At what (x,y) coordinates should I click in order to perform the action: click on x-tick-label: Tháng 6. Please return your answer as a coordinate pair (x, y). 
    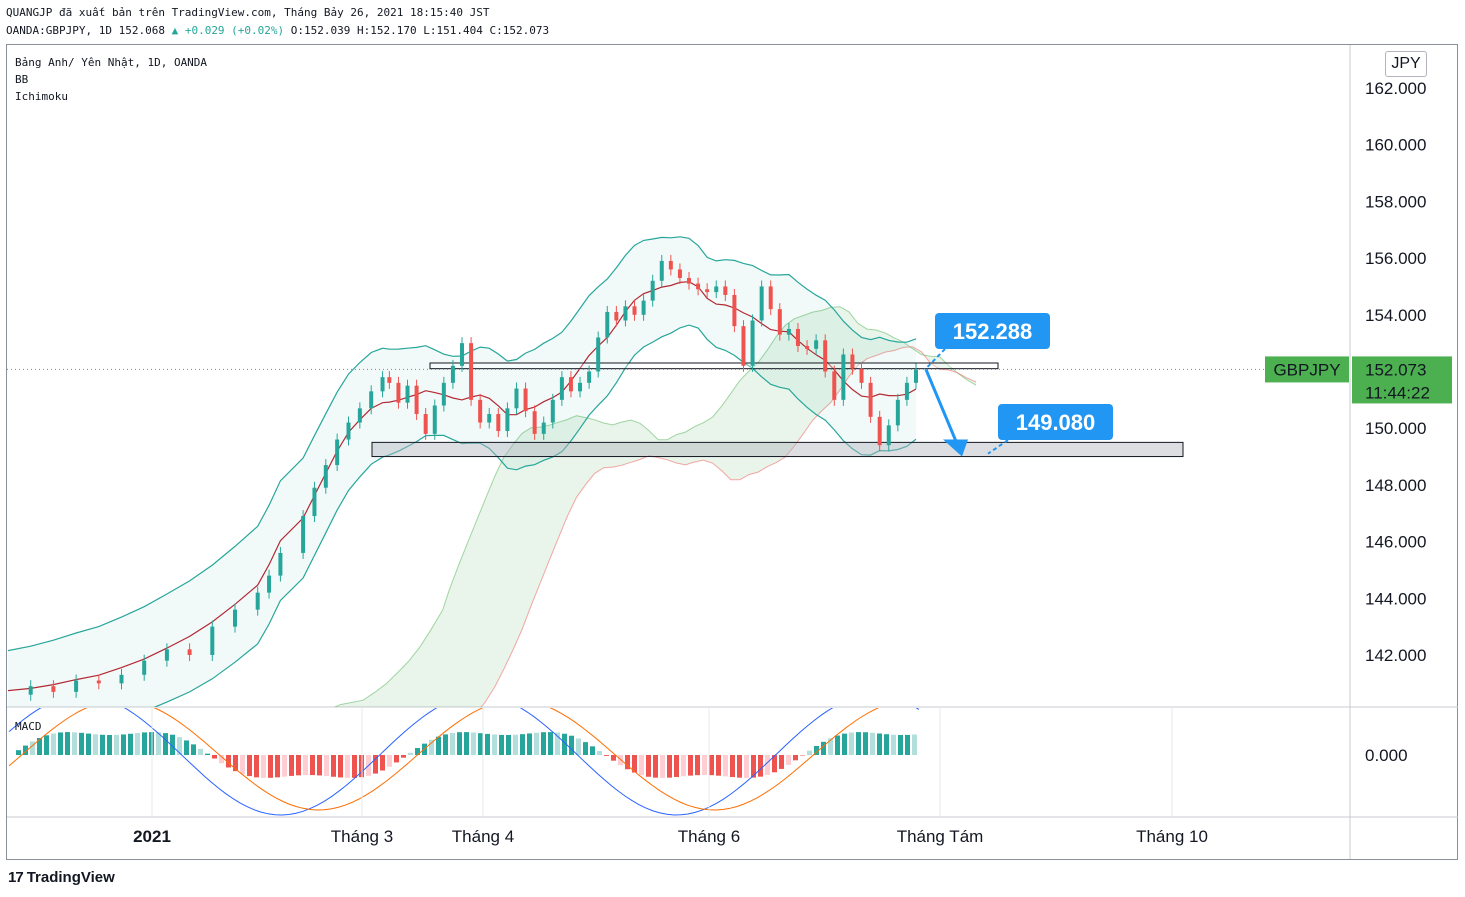
    Looking at the image, I should click on (709, 836).